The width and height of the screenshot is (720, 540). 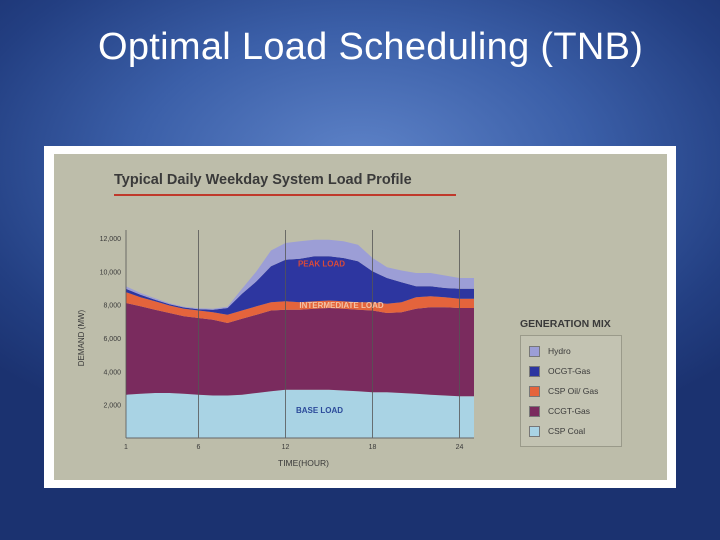 I want to click on x-axis-label: TIME(HOUR), so click(x=303, y=463).